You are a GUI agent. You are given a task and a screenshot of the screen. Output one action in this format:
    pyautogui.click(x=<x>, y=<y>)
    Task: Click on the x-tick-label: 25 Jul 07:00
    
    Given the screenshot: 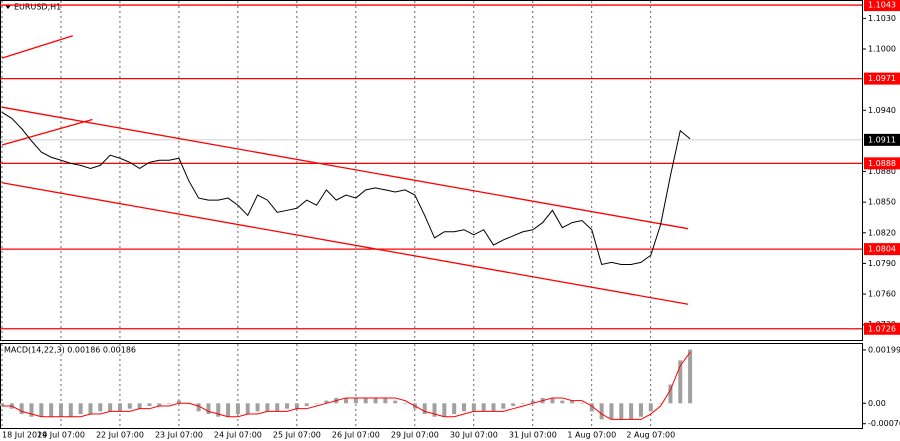 What is the action you would take?
    pyautogui.click(x=297, y=435)
    